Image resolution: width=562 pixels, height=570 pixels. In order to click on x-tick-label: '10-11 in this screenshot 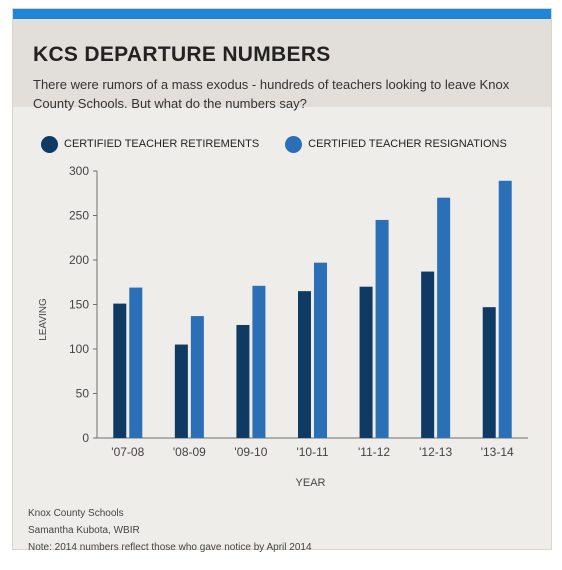, I will do `click(312, 452)`.